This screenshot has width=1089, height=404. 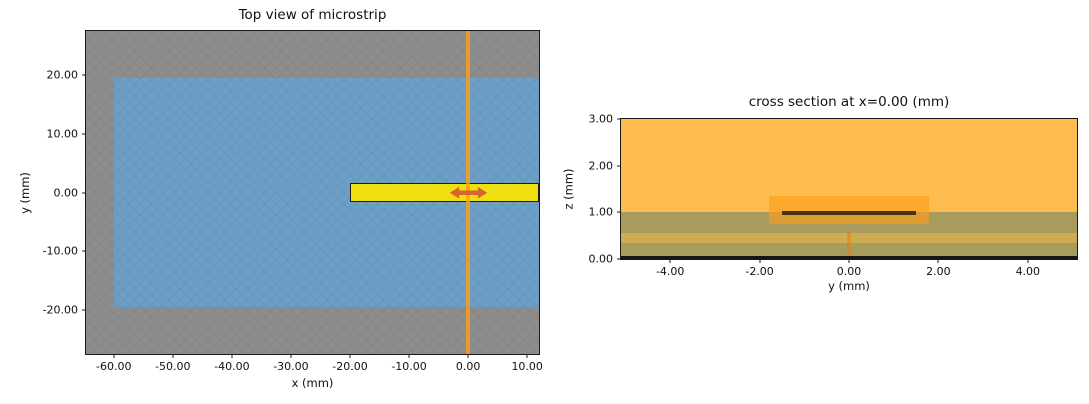 I want to click on x-tick-label: -2.00, so click(x=759, y=271).